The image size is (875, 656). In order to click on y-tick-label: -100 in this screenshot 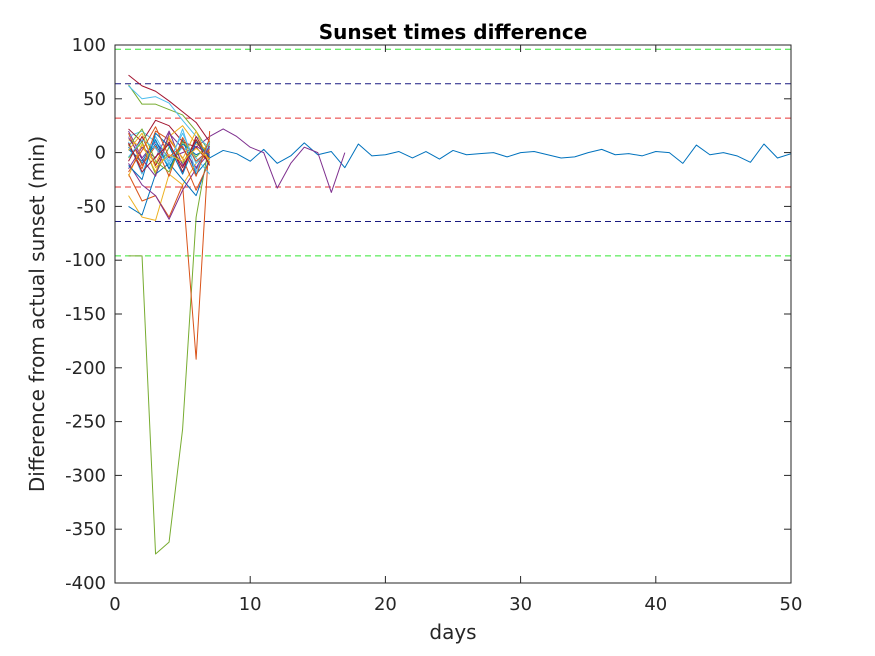, I will do `click(85, 260)`.